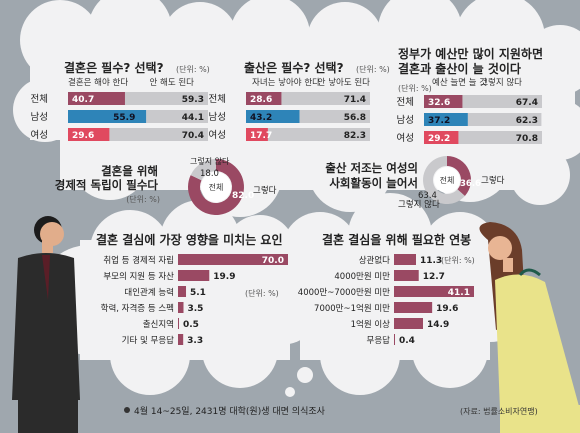  What do you see at coordinates (427, 196) in the screenshot?
I see `value-label: 63.4` at bounding box center [427, 196].